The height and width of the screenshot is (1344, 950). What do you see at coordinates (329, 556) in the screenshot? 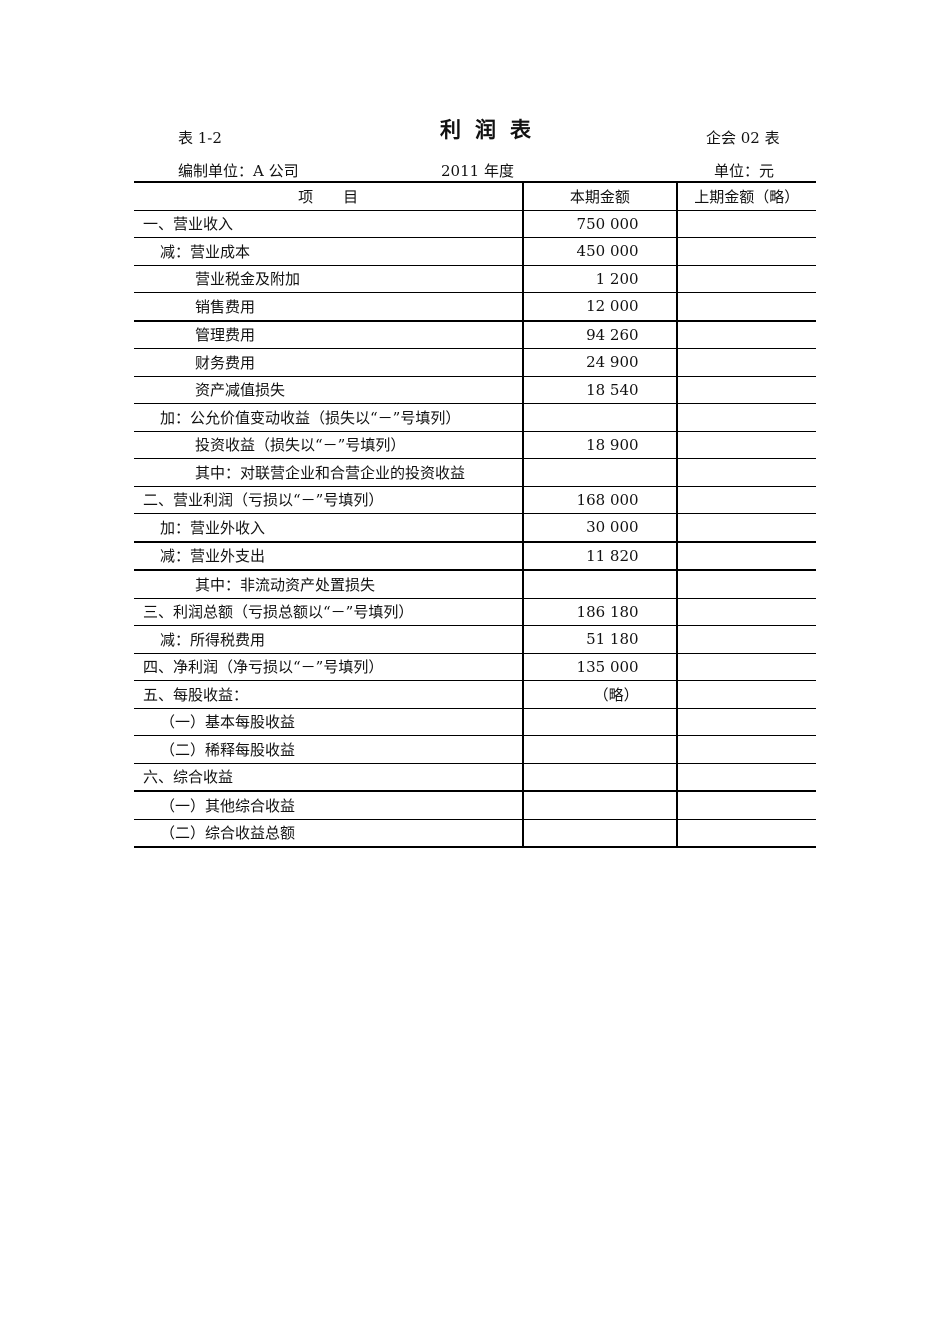
I see `row-item: 减：营业外支出` at bounding box center [329, 556].